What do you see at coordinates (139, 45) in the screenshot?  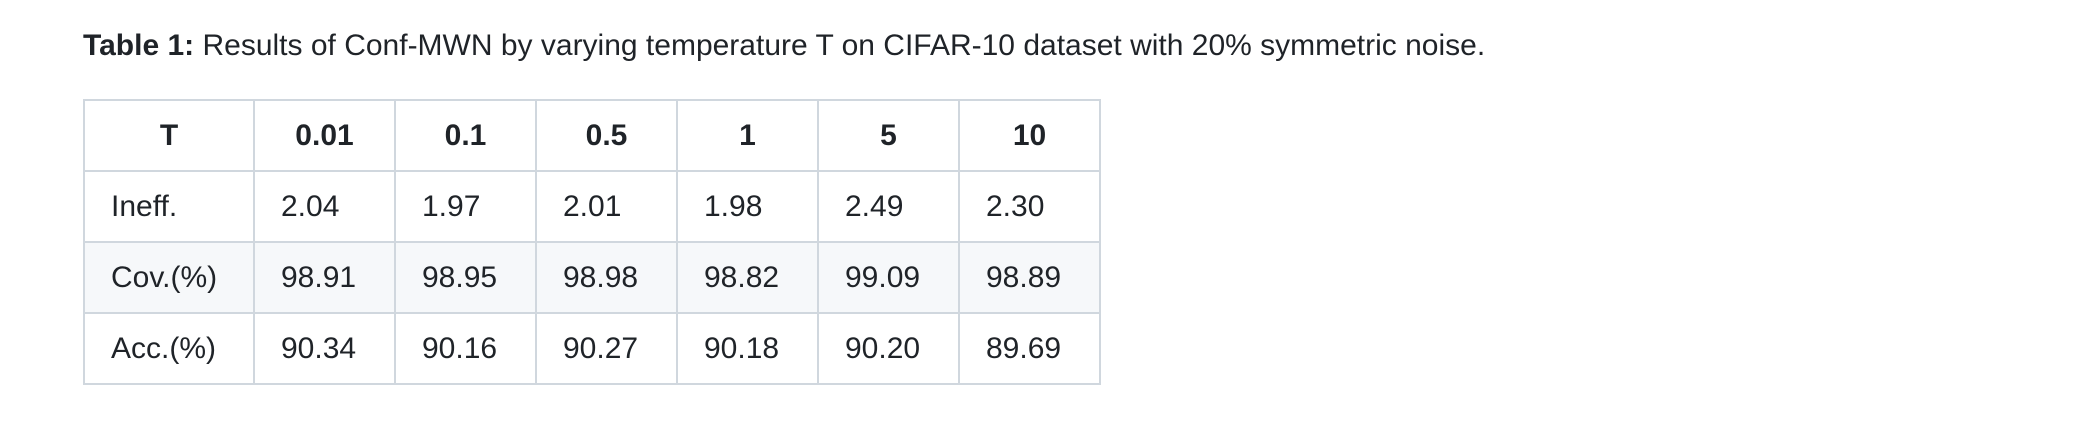 I see `caption-label: Table 1:` at bounding box center [139, 45].